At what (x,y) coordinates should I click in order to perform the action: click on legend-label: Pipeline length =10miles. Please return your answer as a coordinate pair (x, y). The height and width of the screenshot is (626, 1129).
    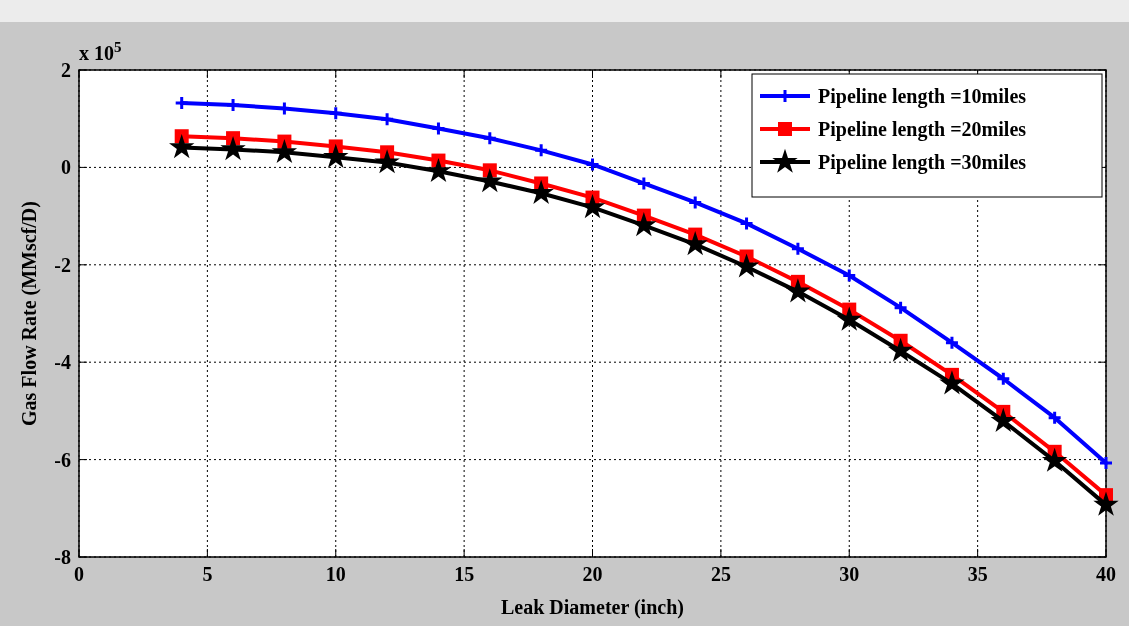
    Looking at the image, I should click on (922, 96).